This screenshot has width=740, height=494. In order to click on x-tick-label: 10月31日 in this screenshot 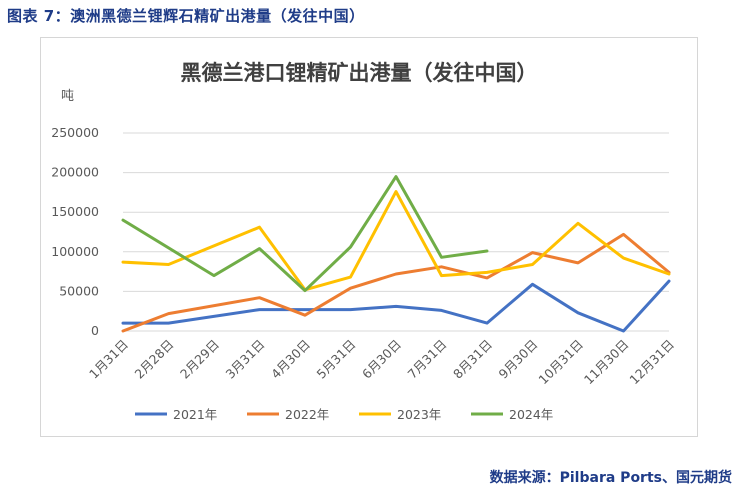, I will do `click(560, 362)`.